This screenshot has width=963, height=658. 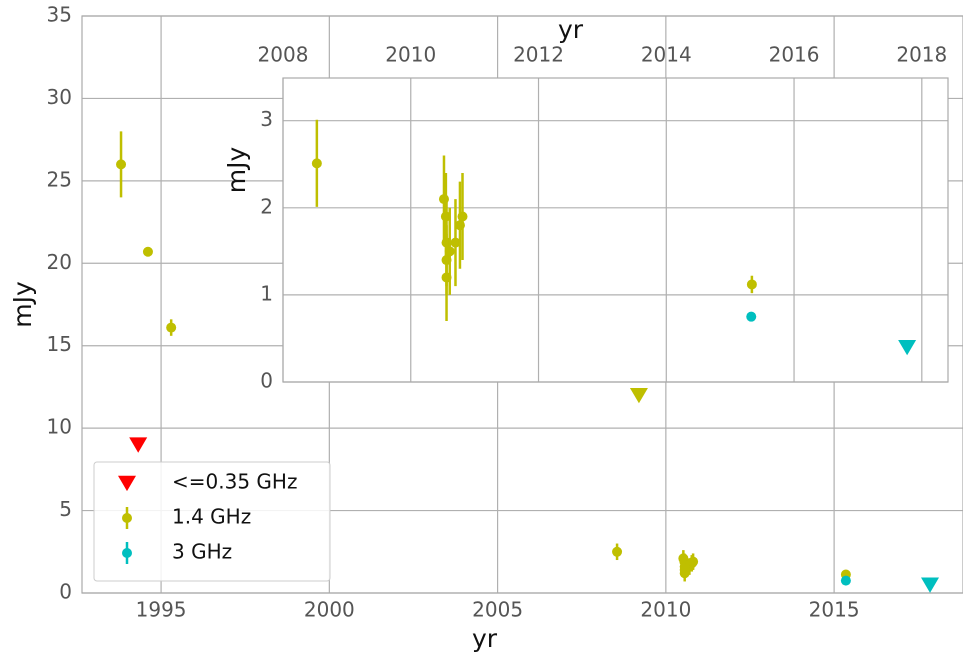 I want to click on legend-label: 1.4 GHz, so click(x=211, y=517).